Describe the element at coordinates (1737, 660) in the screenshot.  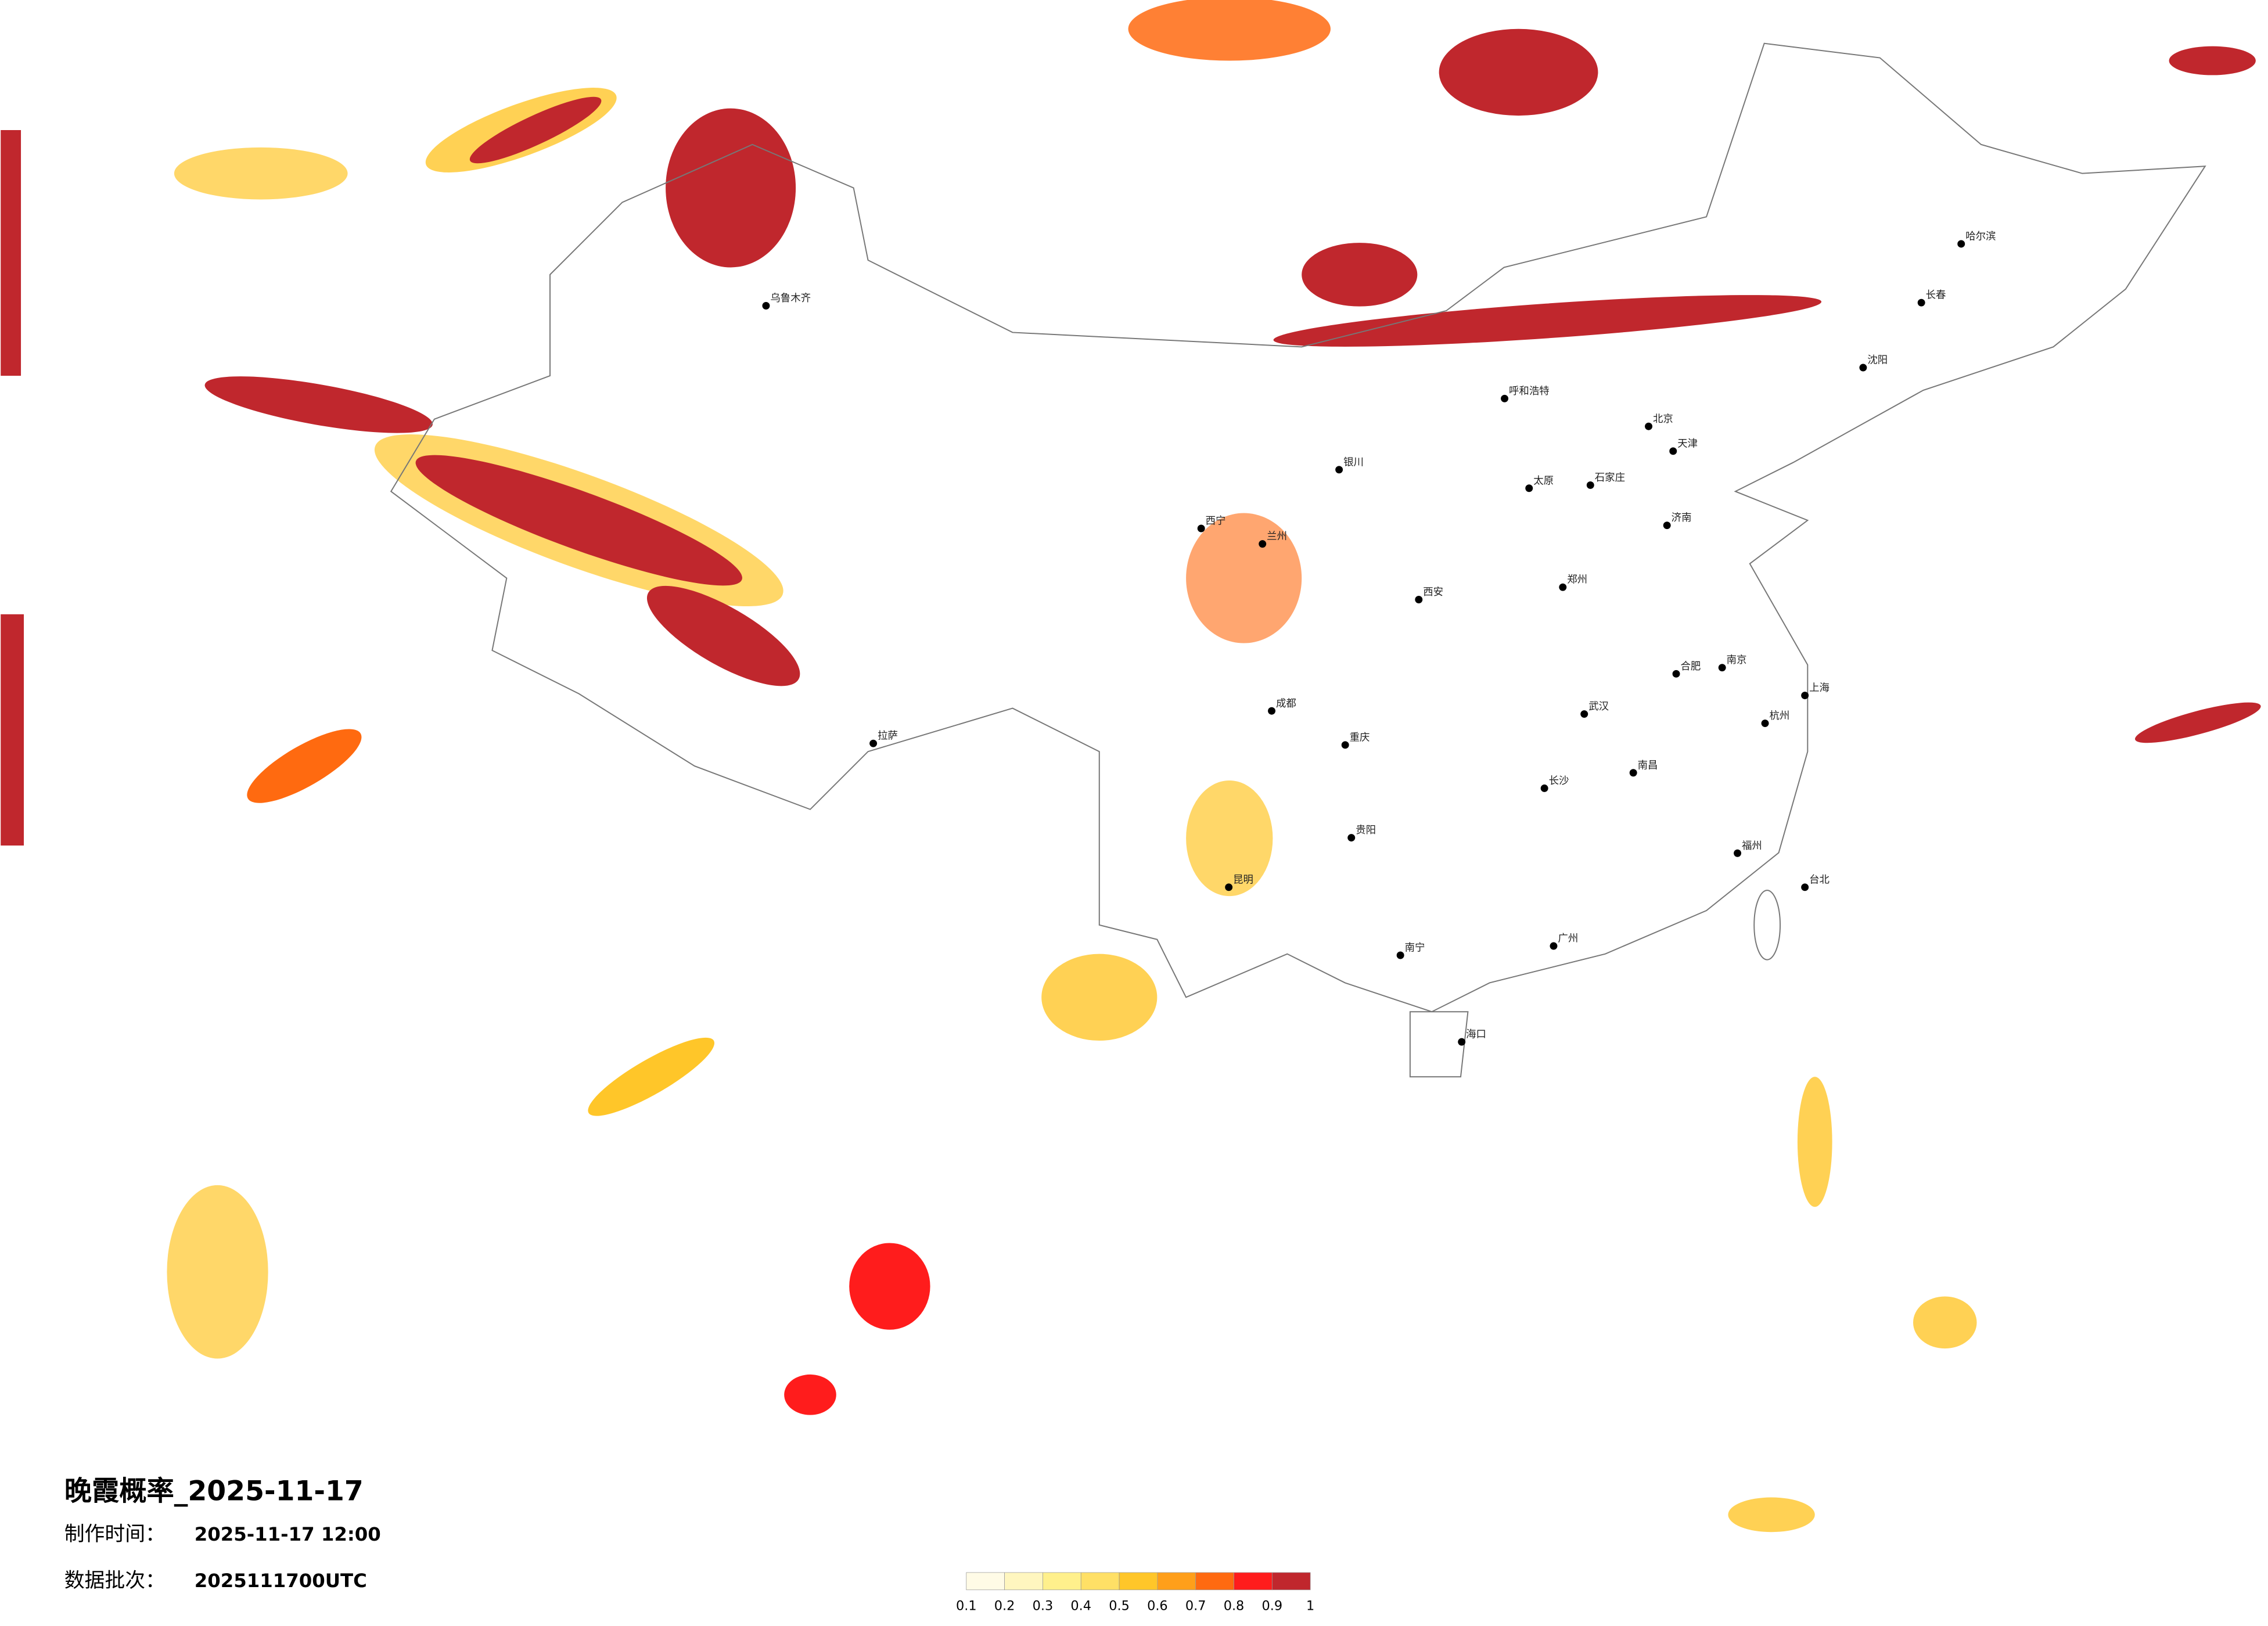
I see `city-label: 南京` at that location.